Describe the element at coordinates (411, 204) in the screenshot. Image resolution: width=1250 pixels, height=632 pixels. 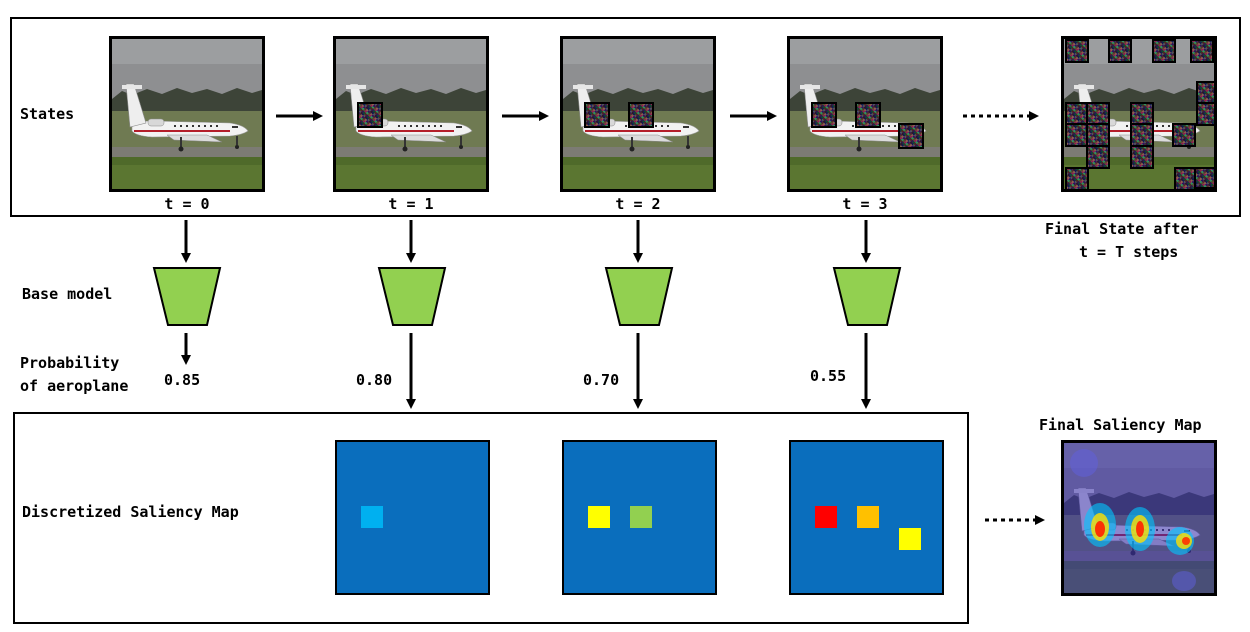
I see `time-label-t1: t = 1` at that location.